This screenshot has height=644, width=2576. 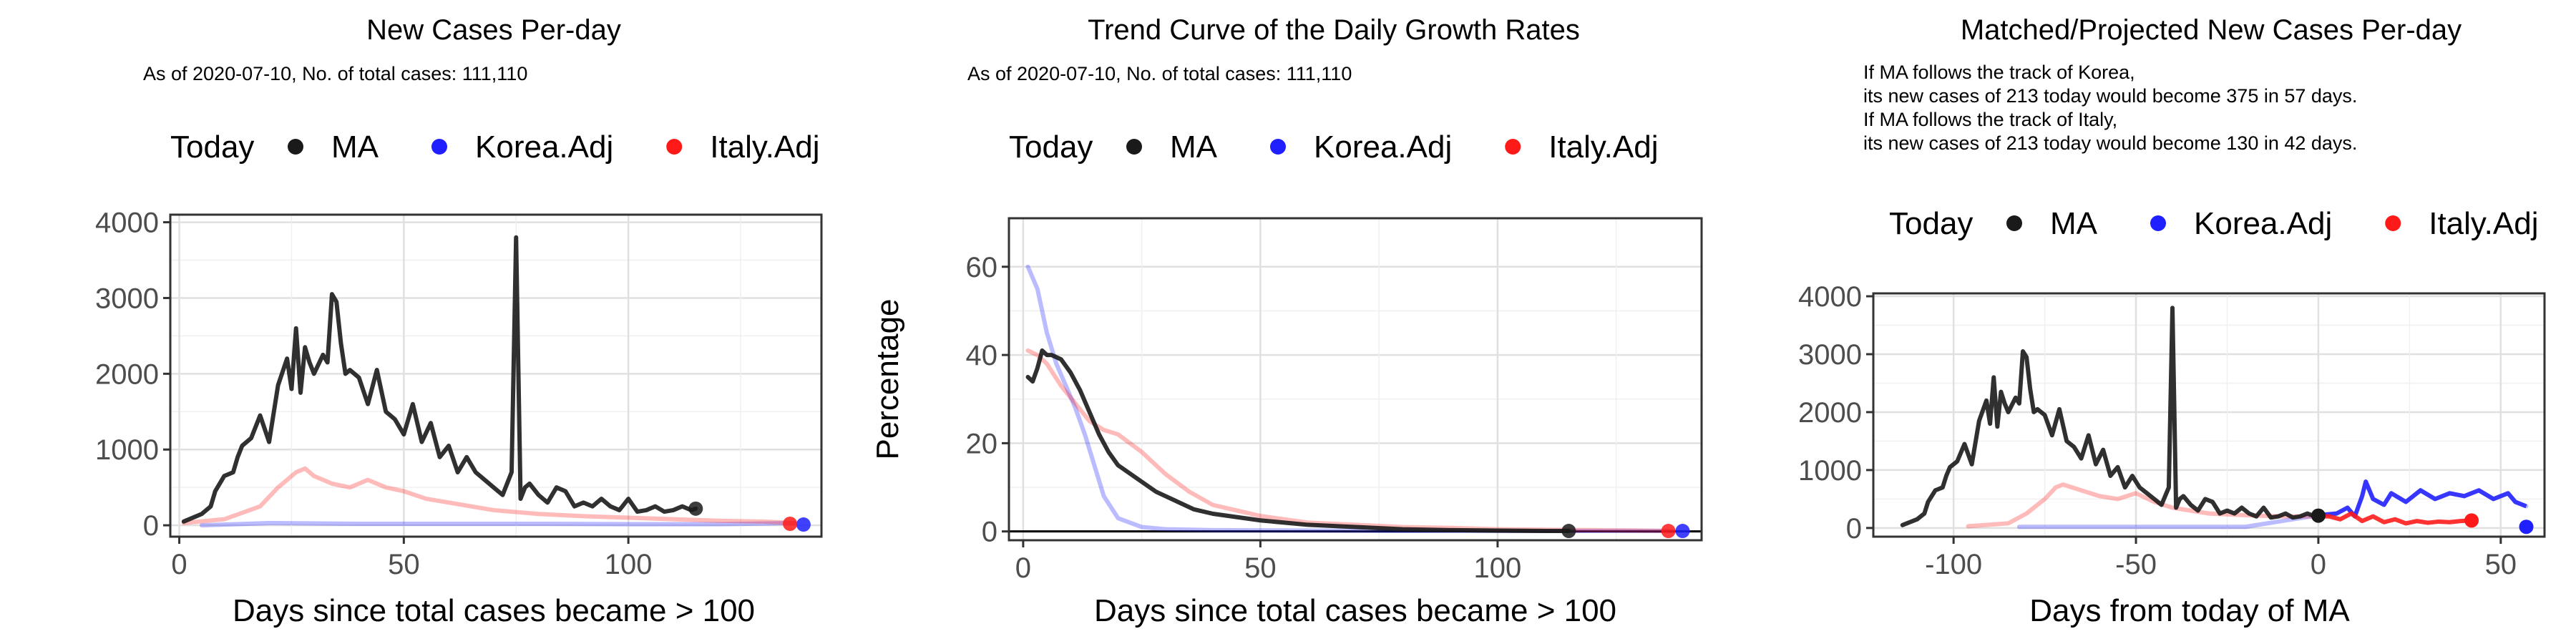 What do you see at coordinates (1334, 30) in the screenshot?
I see `chart-title: Trend Curve of the Daily Growth Rates` at bounding box center [1334, 30].